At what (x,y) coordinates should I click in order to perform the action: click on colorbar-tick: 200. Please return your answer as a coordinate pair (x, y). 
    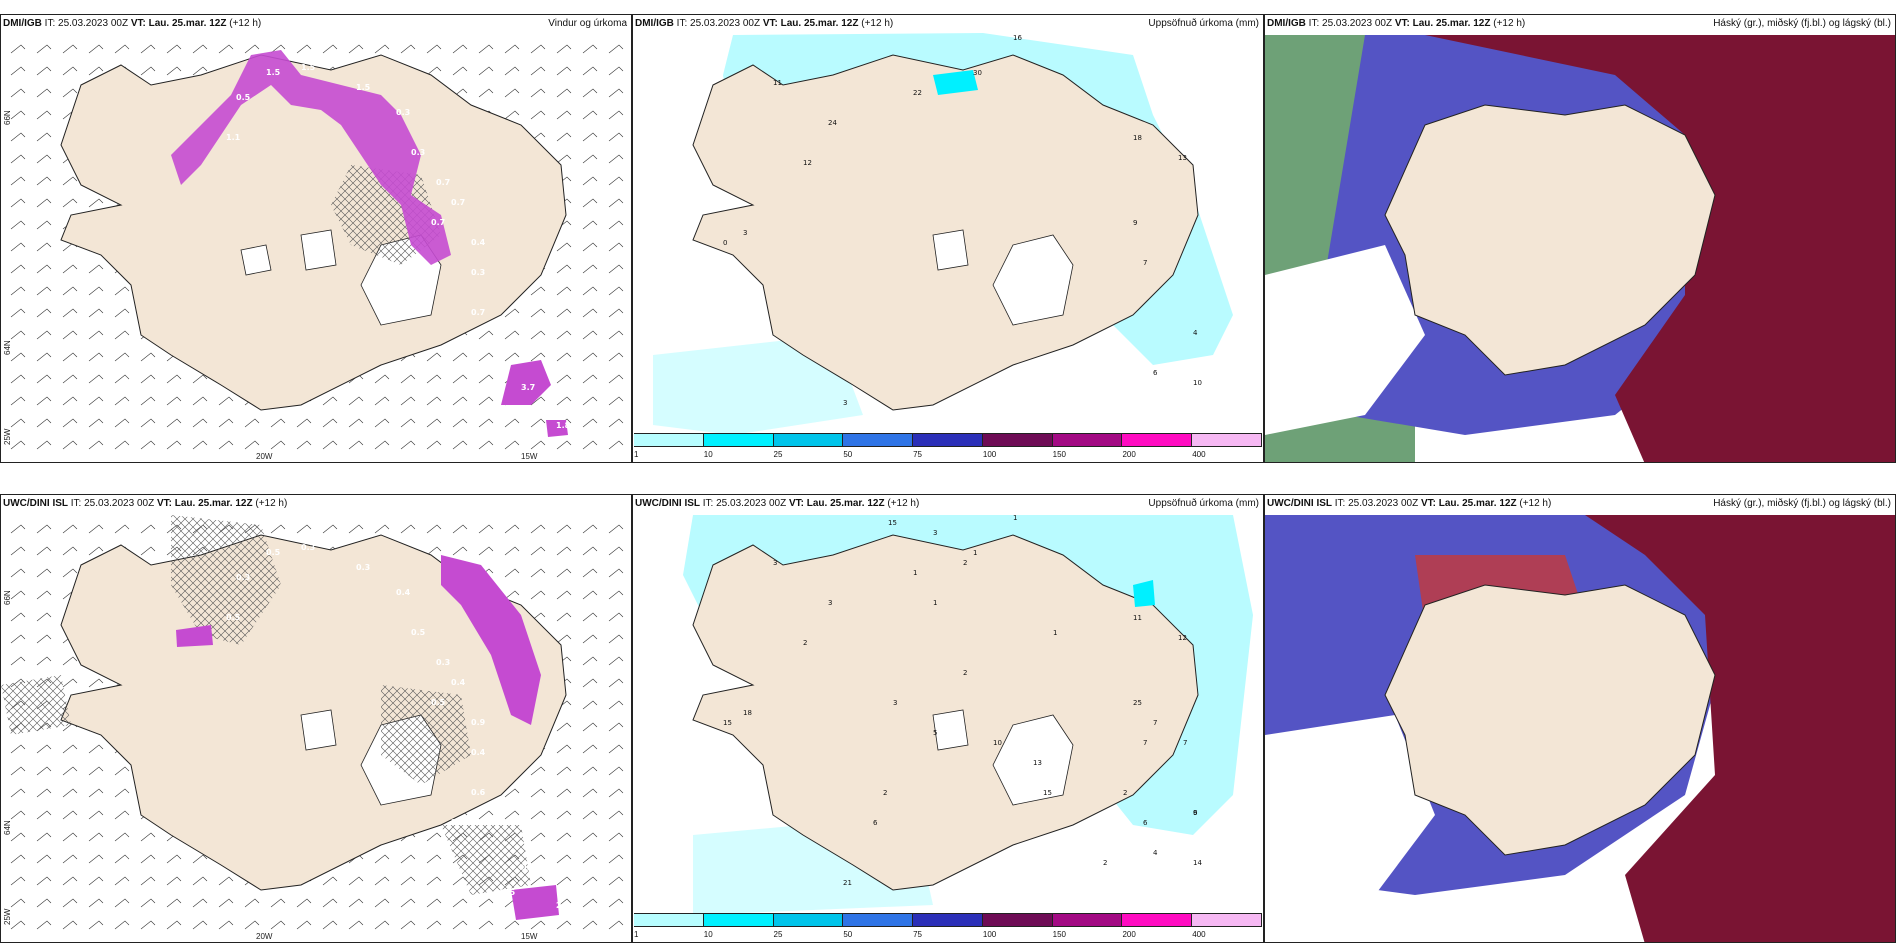
    Looking at the image, I should click on (1129, 454).